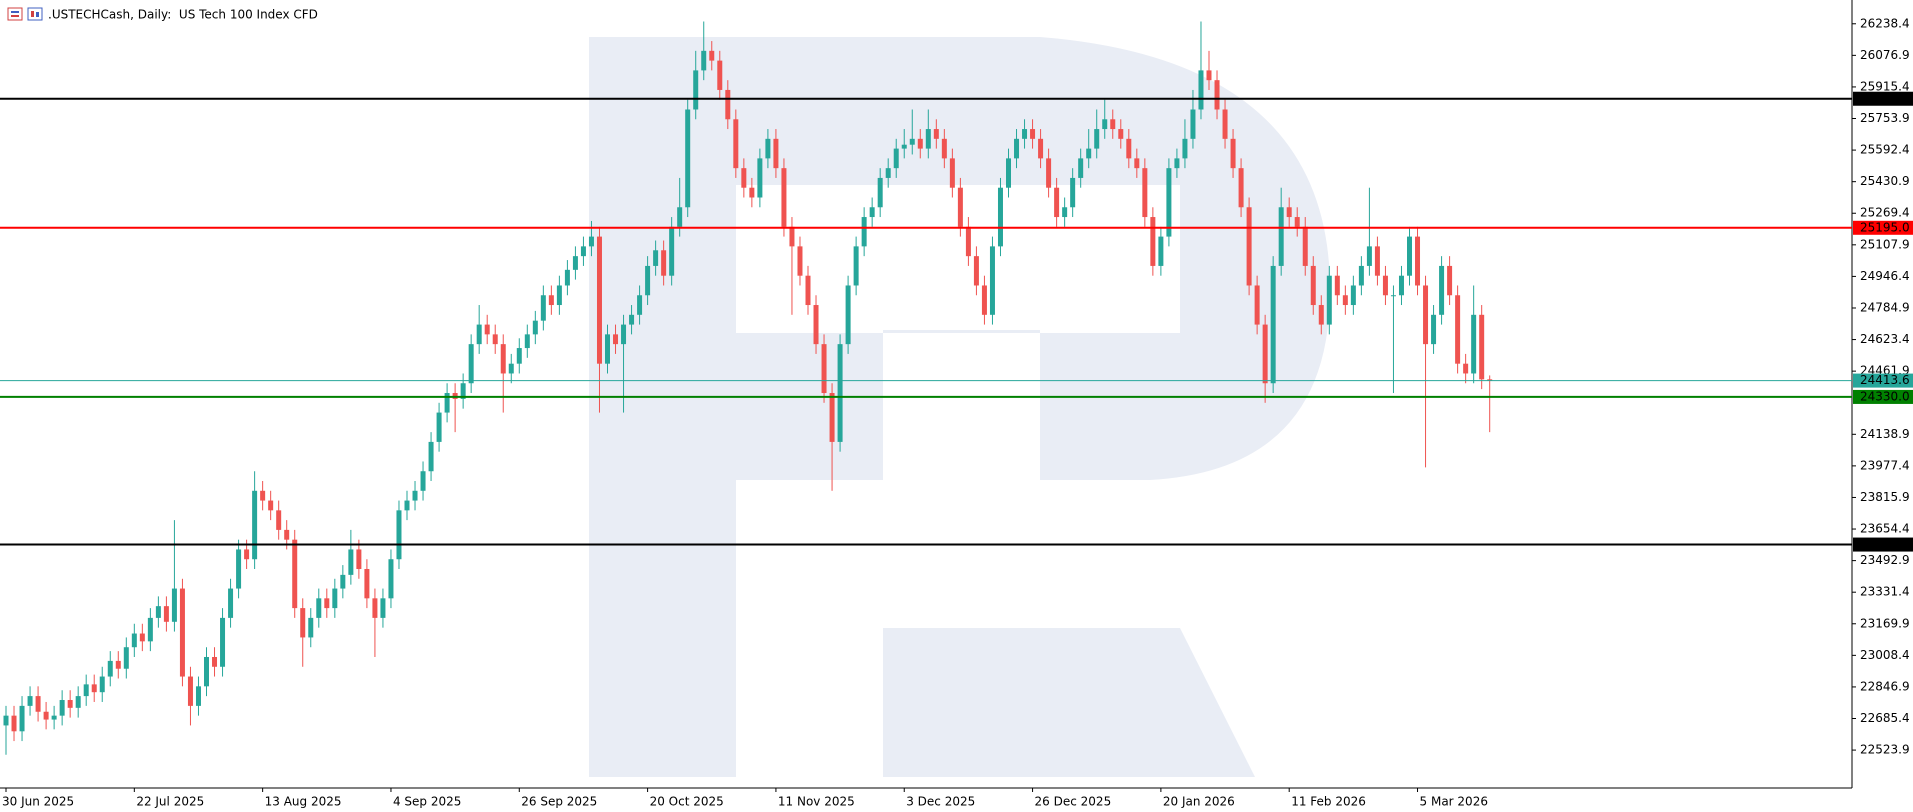 This screenshot has width=1913, height=812. Describe the element at coordinates (1885, 23) in the screenshot. I see `y-tick-label: 26238.4` at that location.